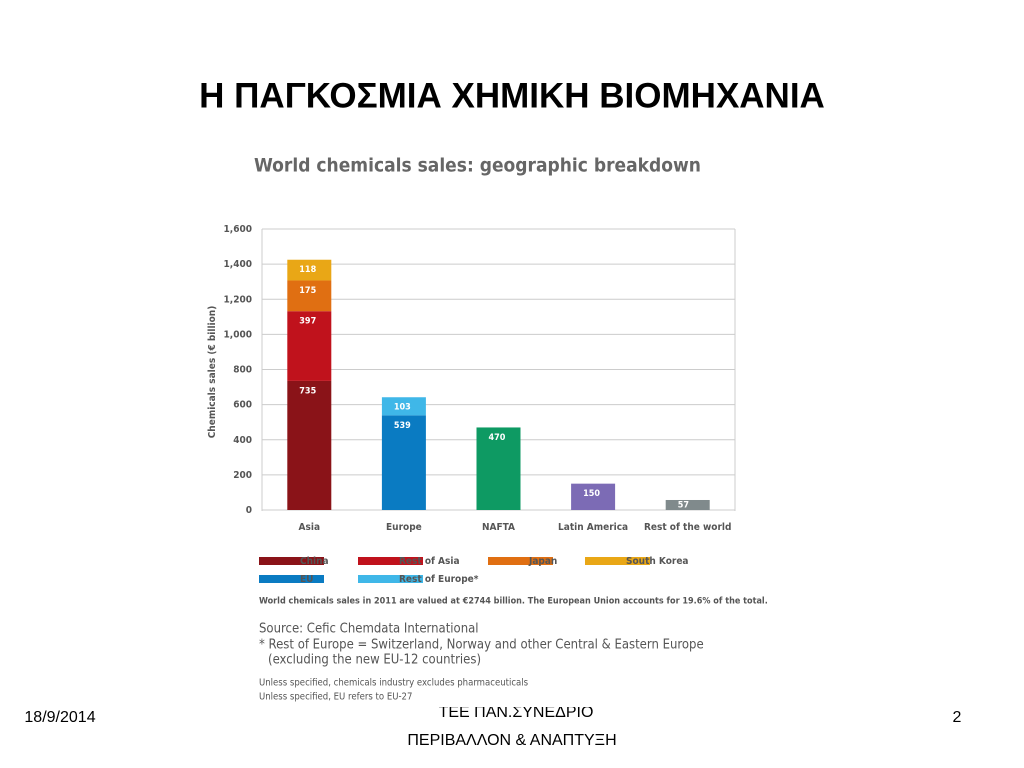 Image resolution: width=1024 pixels, height=768 pixels. I want to click on note: Source: Cefic Chemdata International, so click(369, 629).